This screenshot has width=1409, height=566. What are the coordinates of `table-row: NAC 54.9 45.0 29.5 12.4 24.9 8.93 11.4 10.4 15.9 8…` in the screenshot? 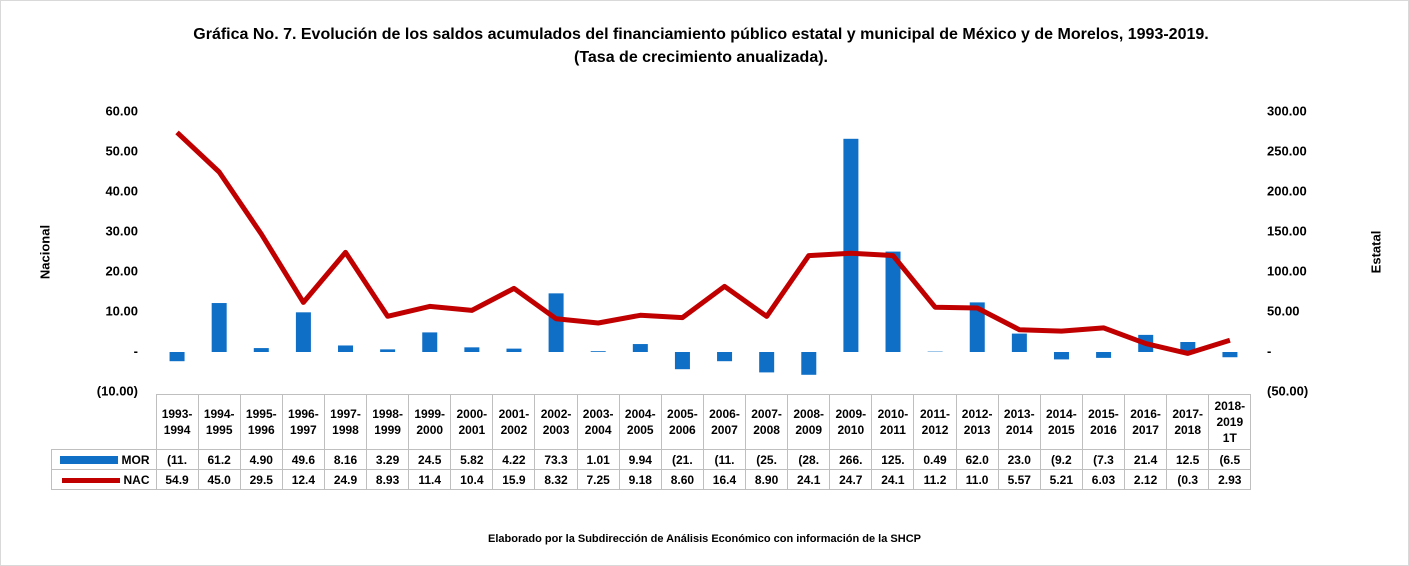 It's located at (651, 479).